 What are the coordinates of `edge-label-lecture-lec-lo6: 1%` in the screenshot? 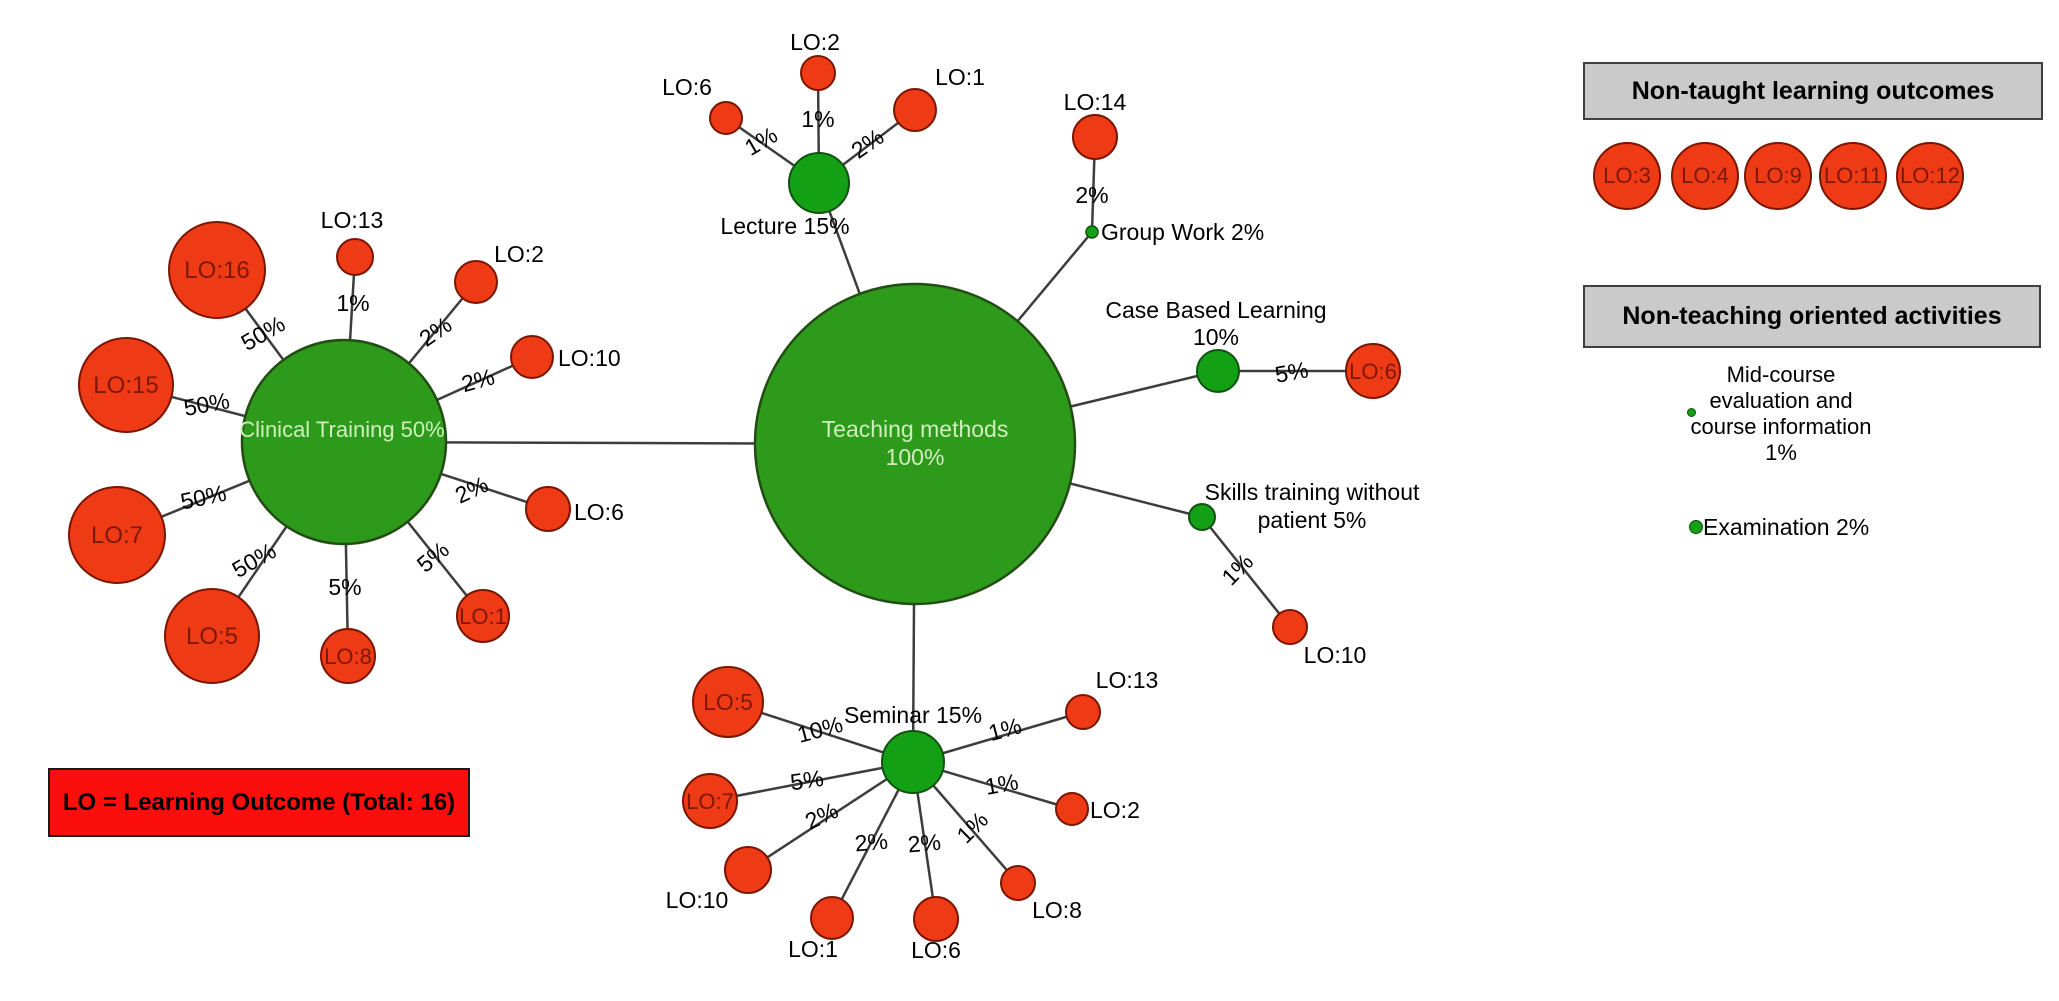 It's located at (761, 141).